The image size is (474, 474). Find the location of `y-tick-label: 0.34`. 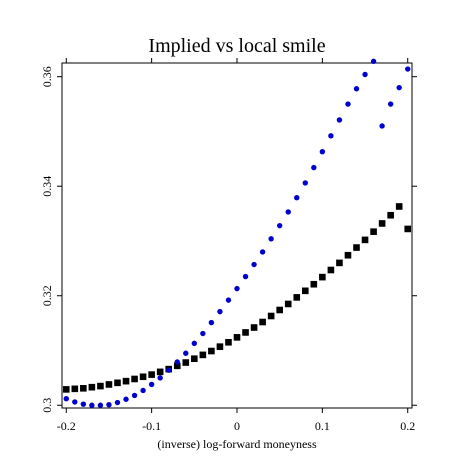

y-tick-label: 0.34 is located at coordinates (47, 186).